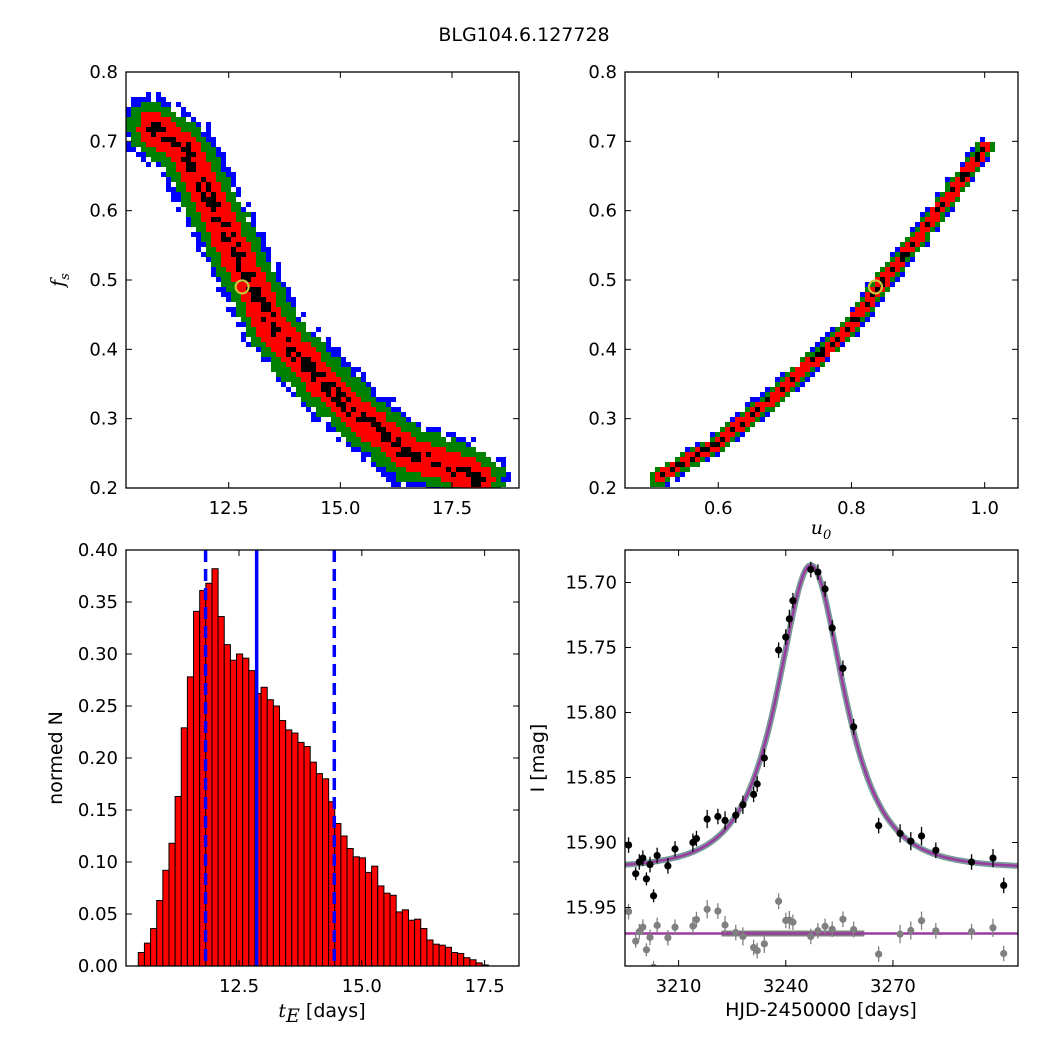 This screenshot has width=1050, height=1050. Describe the element at coordinates (693, 926) in the screenshot. I see `p4-residual-point` at that location.